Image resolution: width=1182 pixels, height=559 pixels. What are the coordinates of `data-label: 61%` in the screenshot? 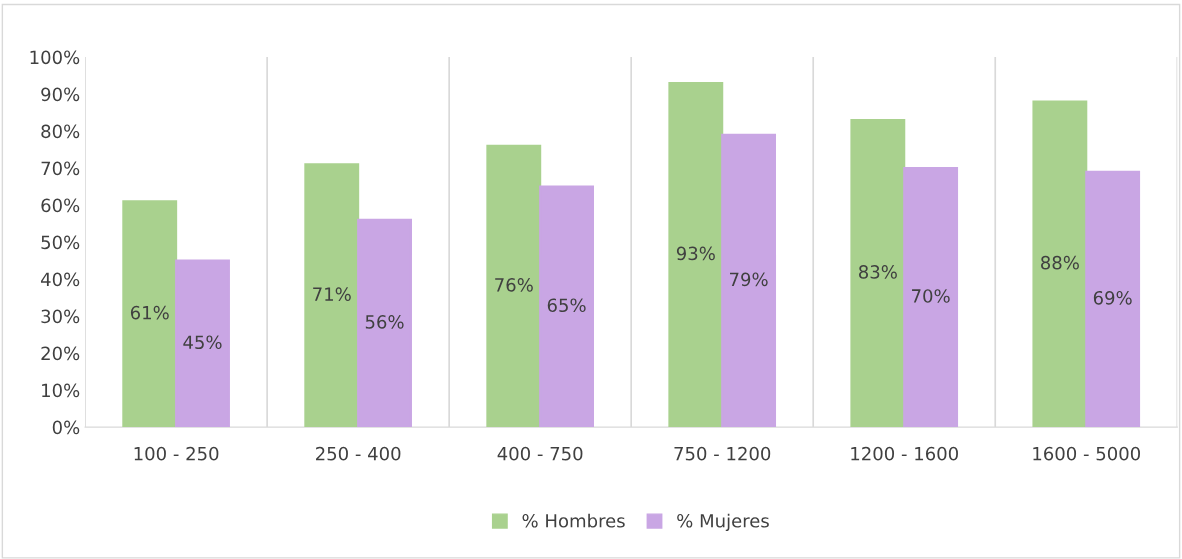 It's located at (149, 312).